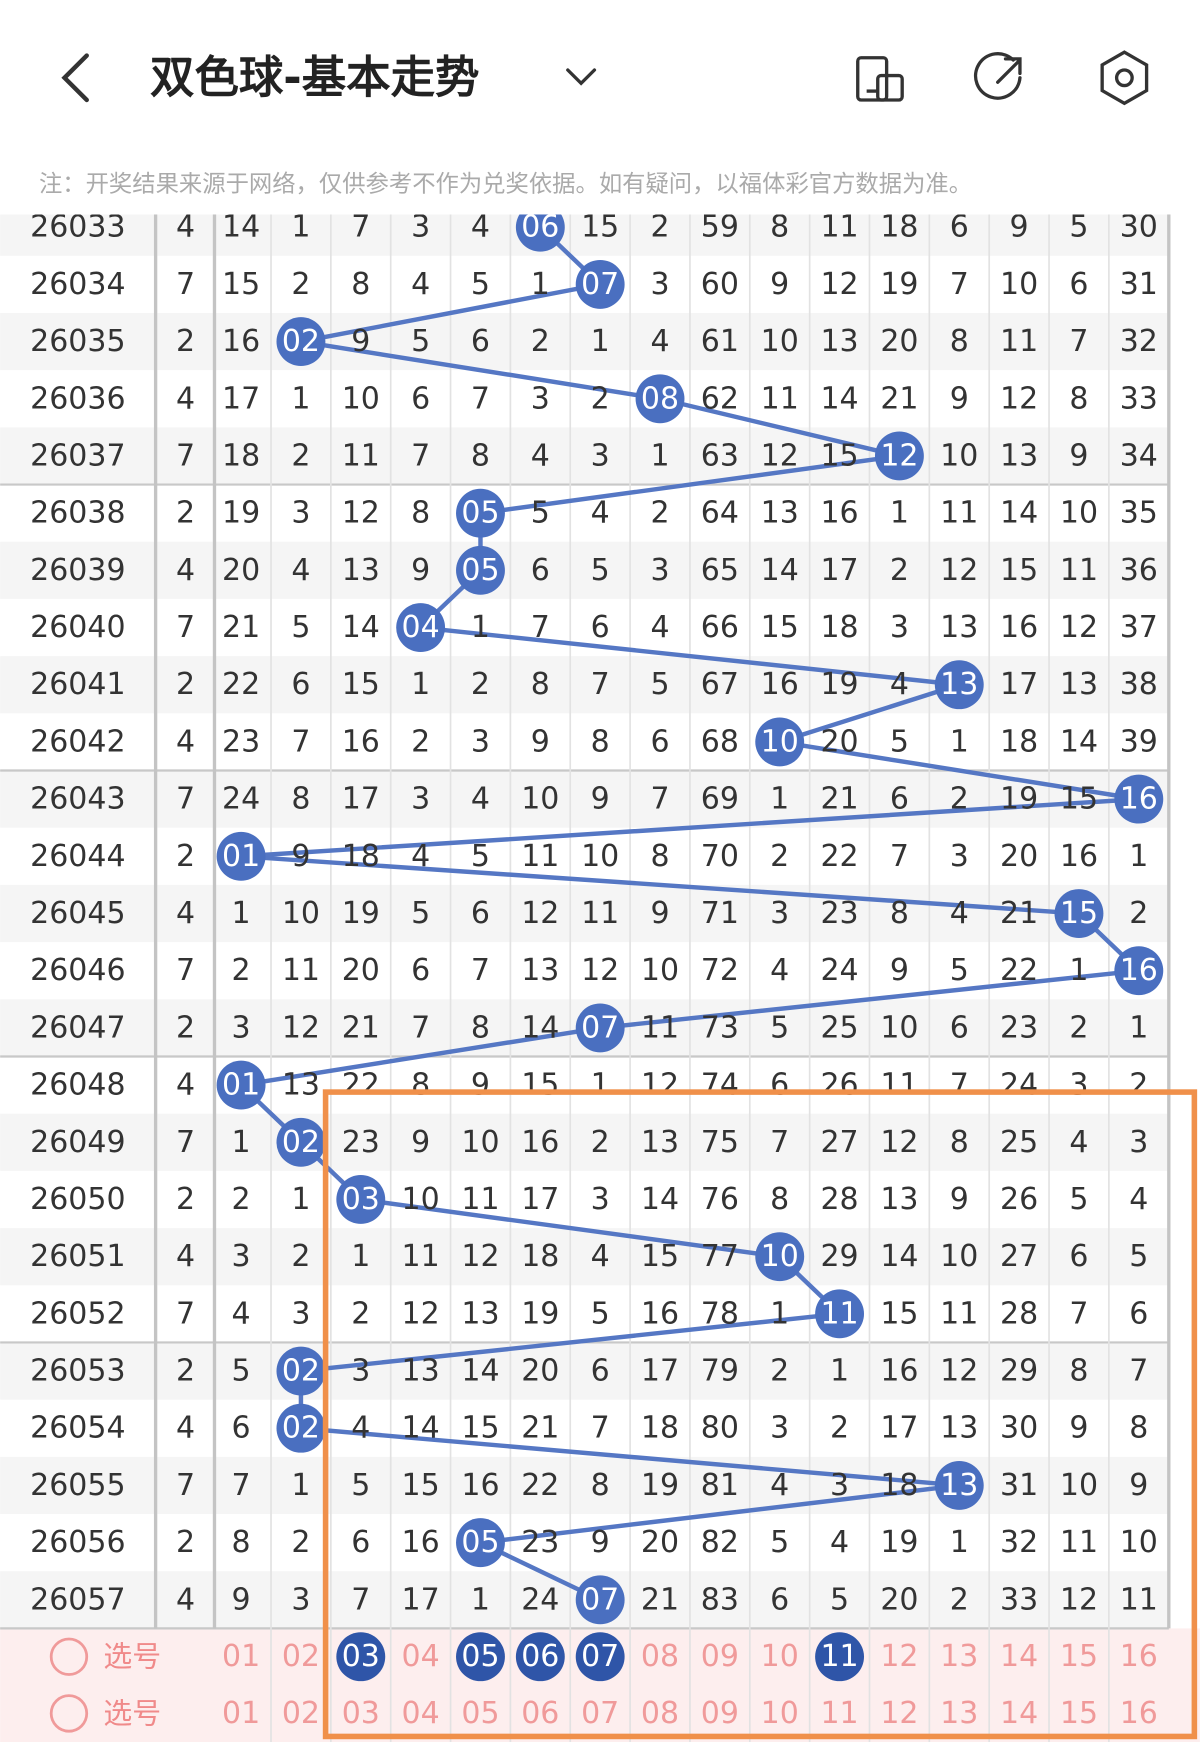 The width and height of the screenshot is (1200, 1746). I want to click on row-stripe, so click(584, 1257).